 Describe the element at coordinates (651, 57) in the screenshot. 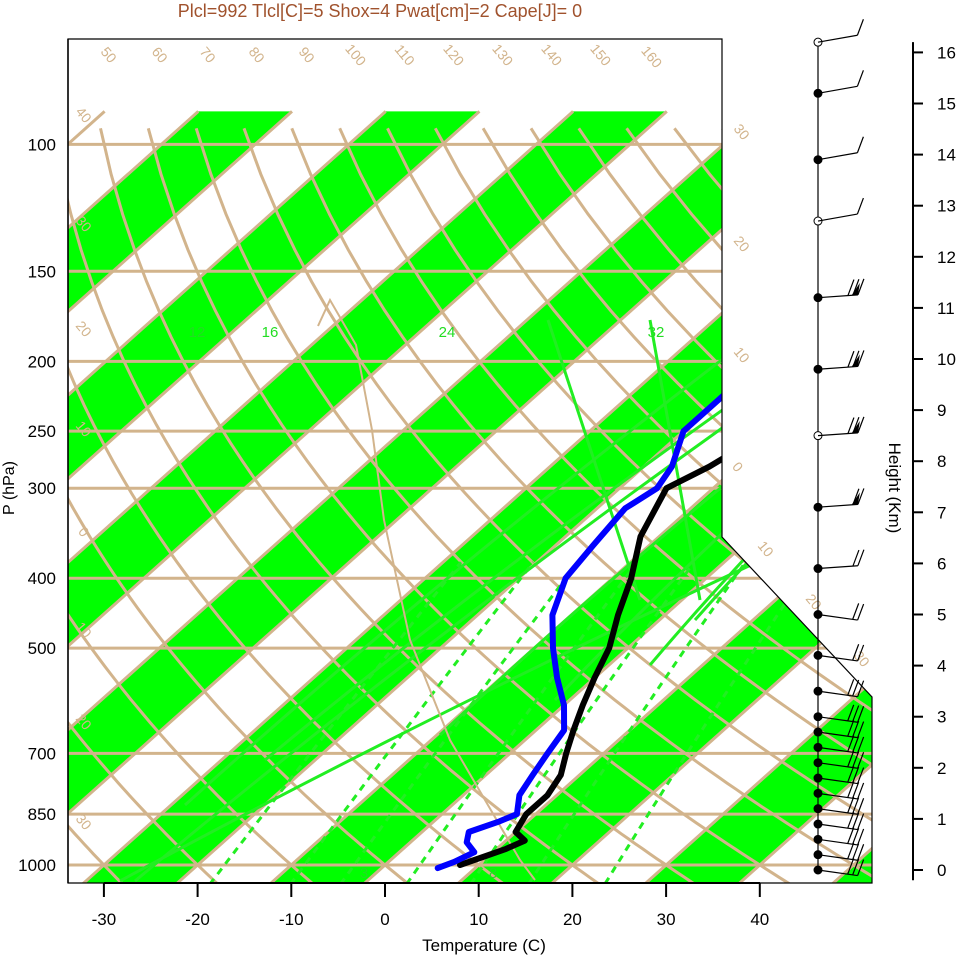

I see `isotherm-label: 160` at that location.